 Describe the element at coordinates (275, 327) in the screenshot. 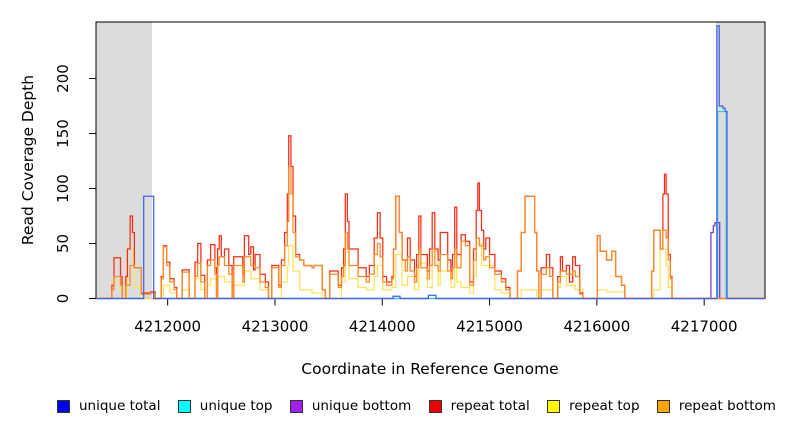

I see `x-tick-label: 4213000` at that location.